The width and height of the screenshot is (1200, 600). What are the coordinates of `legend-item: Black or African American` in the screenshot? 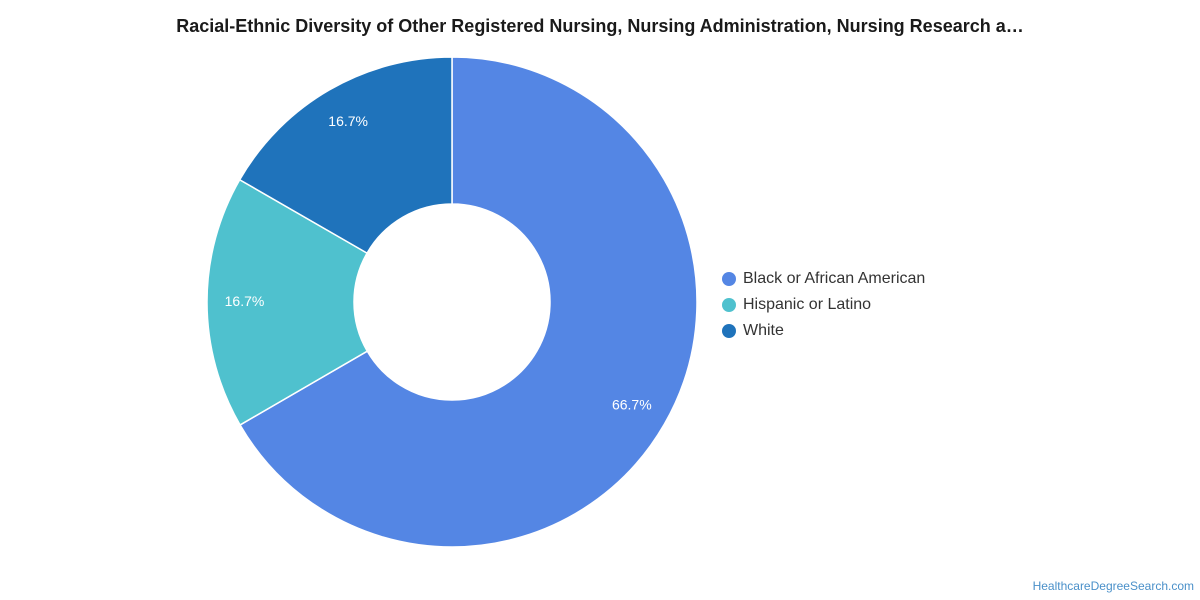 It's located at (823, 279).